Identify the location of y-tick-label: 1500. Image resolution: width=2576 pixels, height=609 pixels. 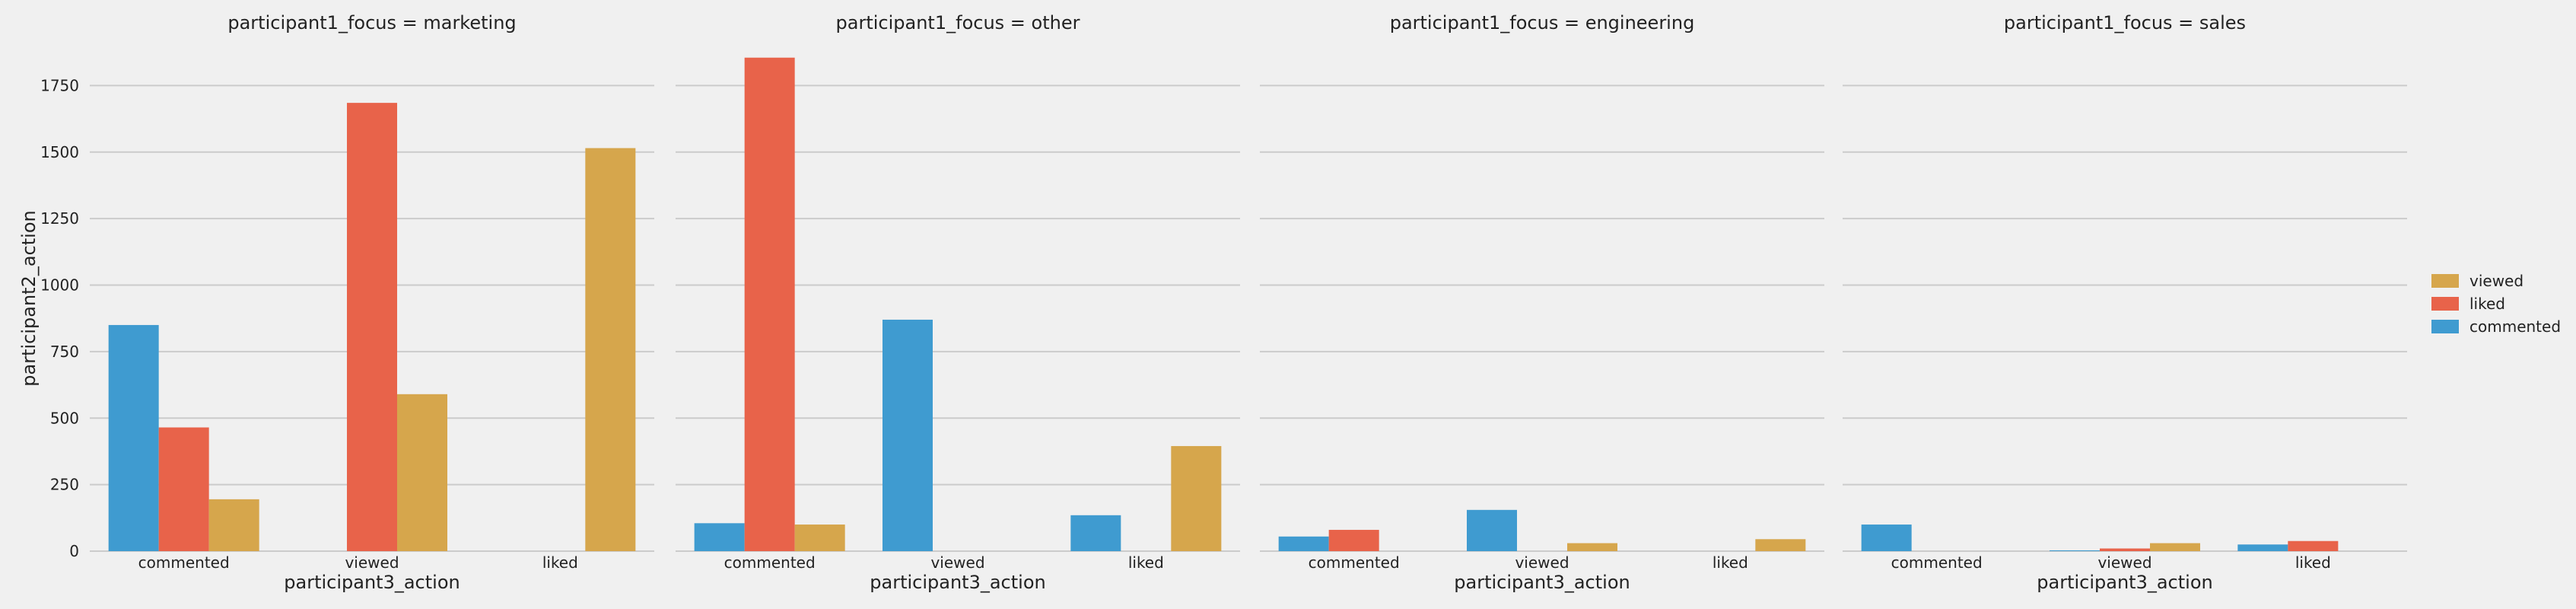
(59, 152).